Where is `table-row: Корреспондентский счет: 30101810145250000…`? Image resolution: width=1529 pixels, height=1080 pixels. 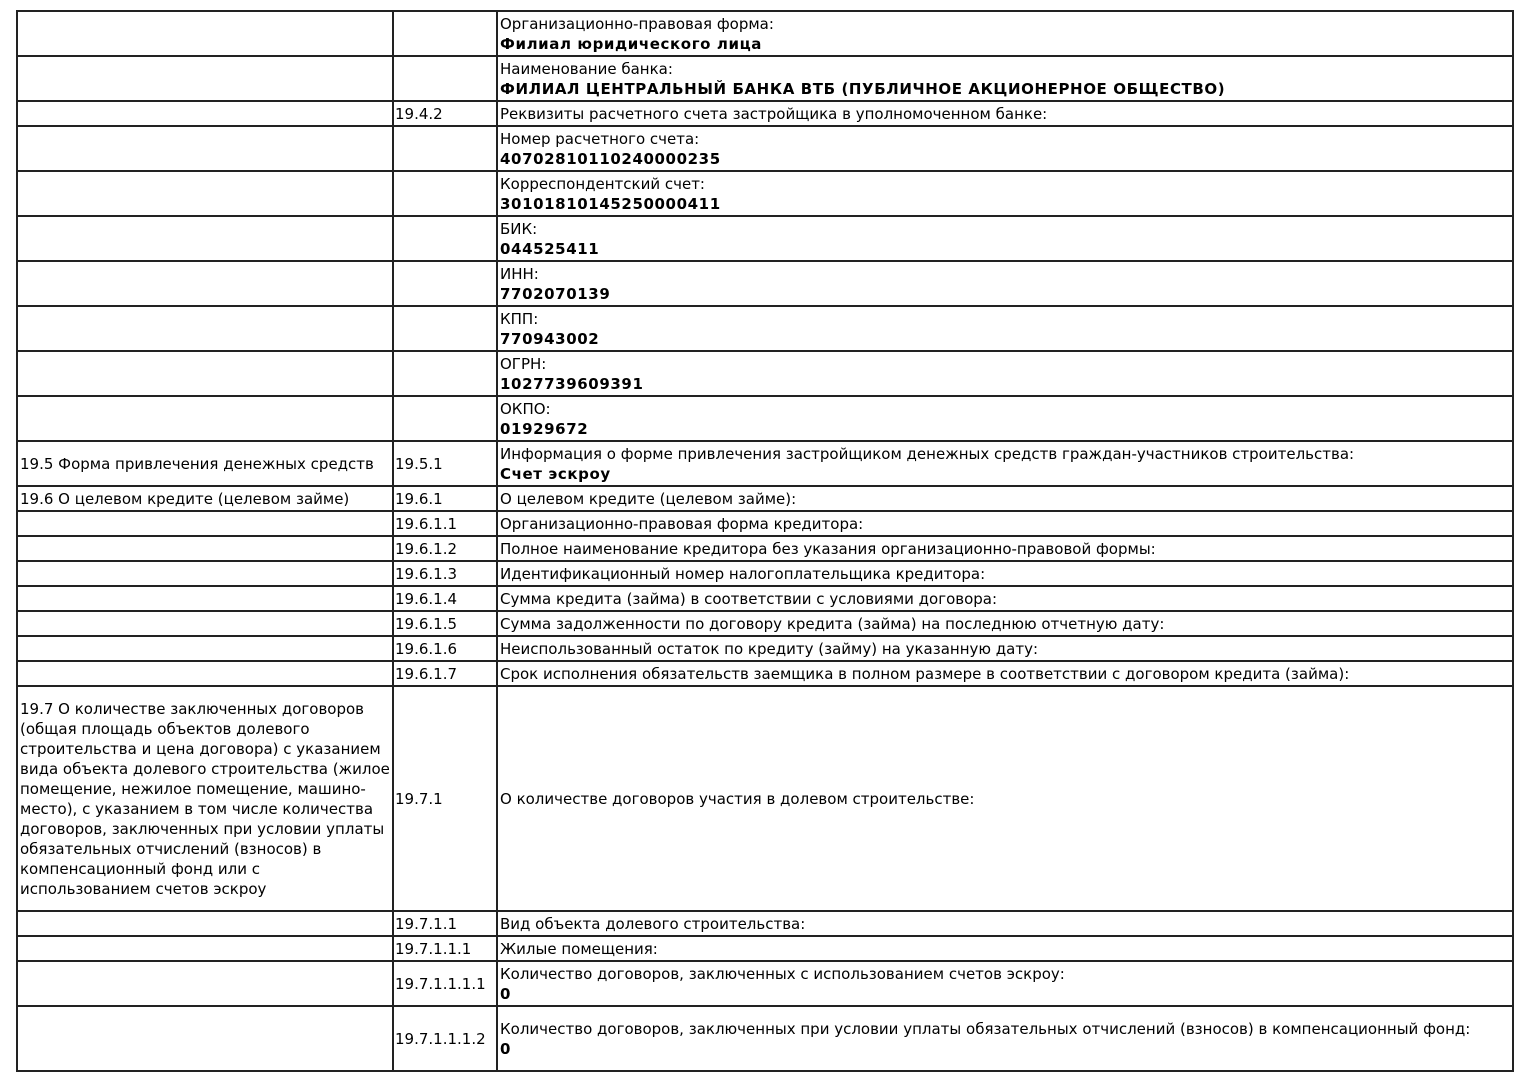 table-row: Корреспондентский счет: 30101810145250000… is located at coordinates (765, 193).